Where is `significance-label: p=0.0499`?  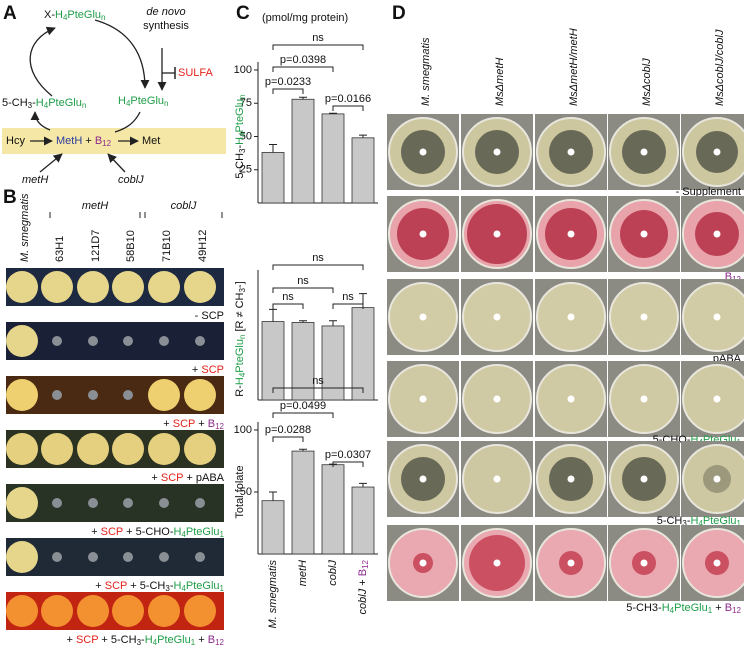
significance-label: p=0.0499 is located at coordinates (303, 406).